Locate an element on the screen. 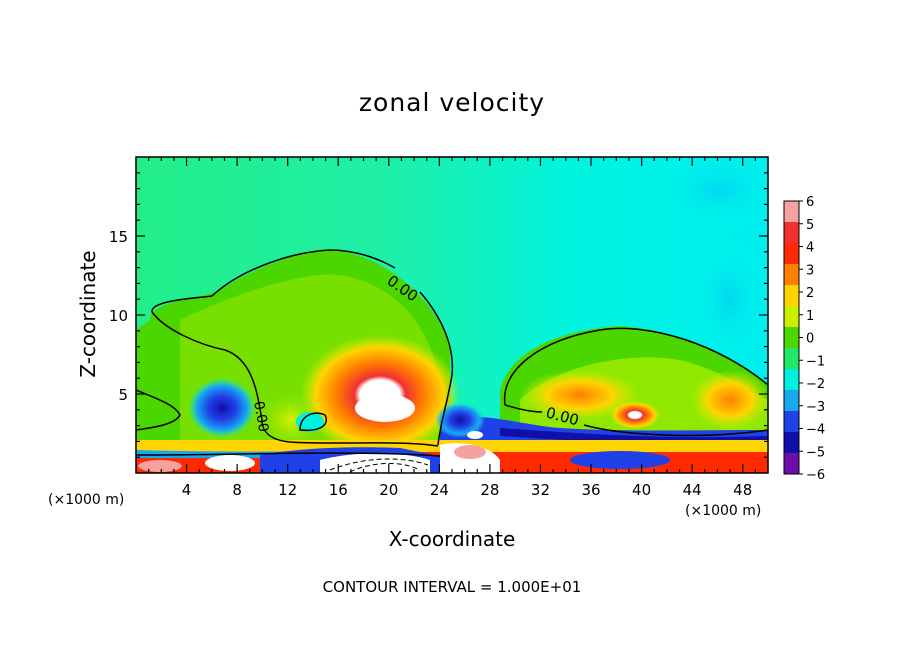  colorbar-label: −2 is located at coordinates (815, 384).